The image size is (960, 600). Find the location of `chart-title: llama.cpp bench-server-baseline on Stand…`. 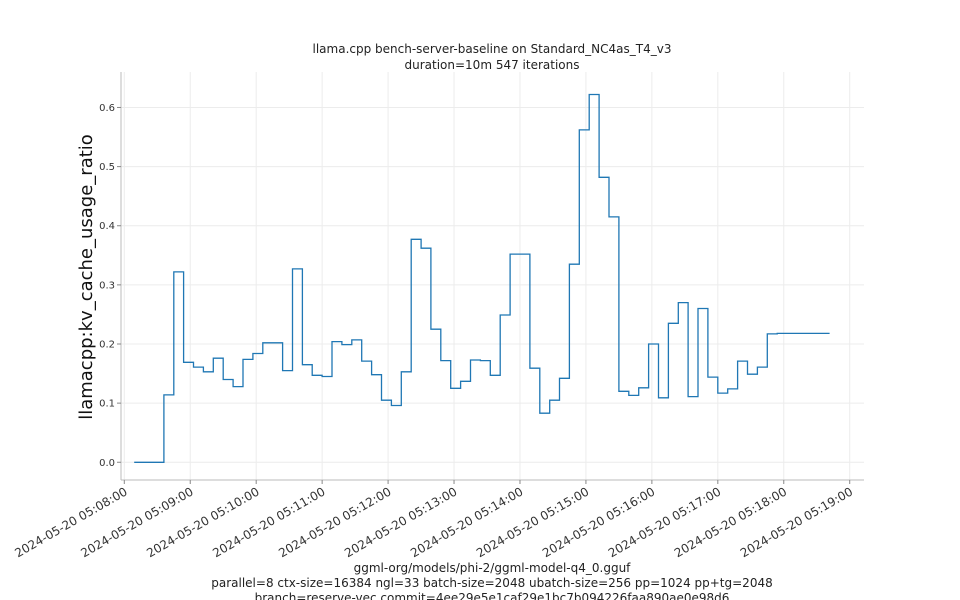

chart-title: llama.cpp bench-server-baseline on Stand… is located at coordinates (492, 49).